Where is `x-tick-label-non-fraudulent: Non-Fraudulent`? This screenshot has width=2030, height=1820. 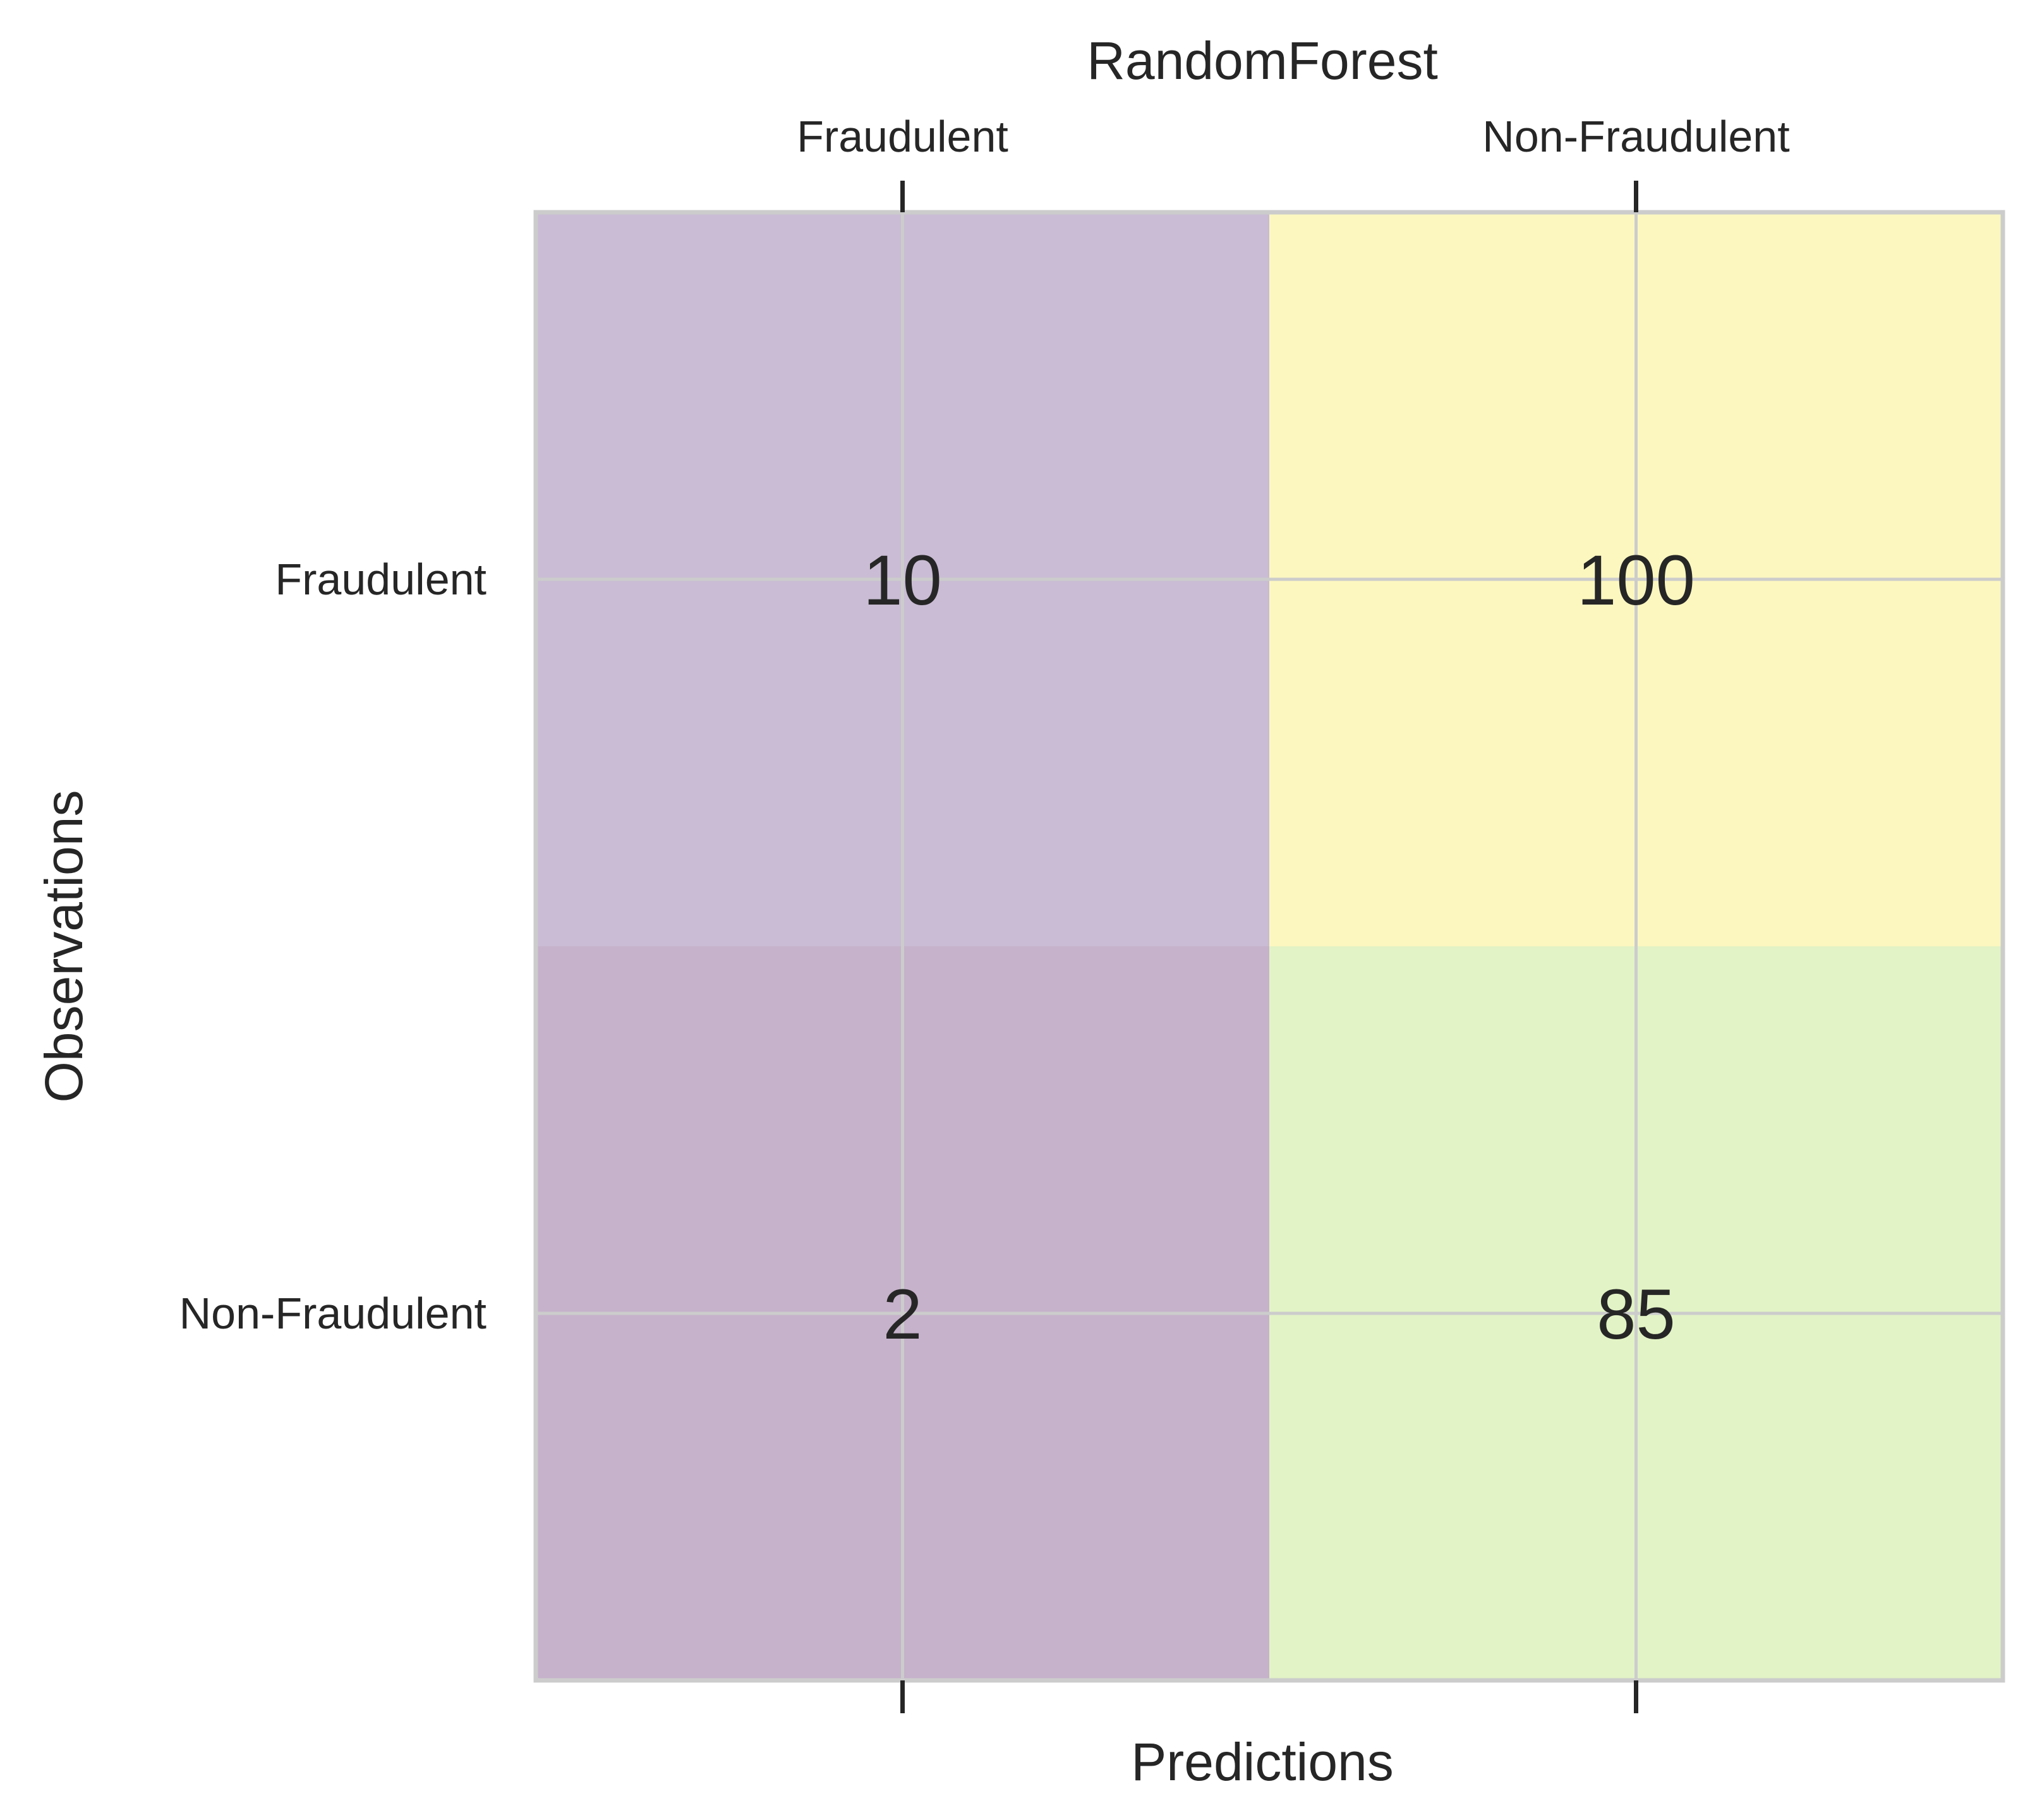 x-tick-label-non-fraudulent: Non-Fraudulent is located at coordinates (1635, 136).